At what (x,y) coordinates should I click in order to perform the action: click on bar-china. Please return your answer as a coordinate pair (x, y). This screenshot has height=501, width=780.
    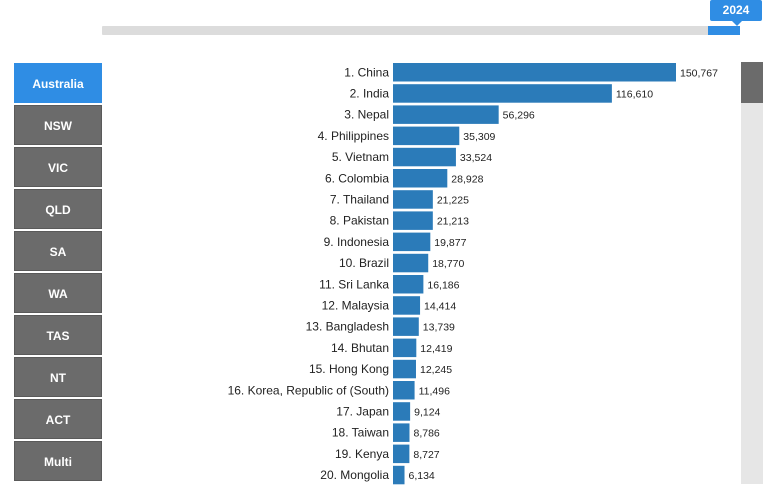
    Looking at the image, I should click on (534, 72).